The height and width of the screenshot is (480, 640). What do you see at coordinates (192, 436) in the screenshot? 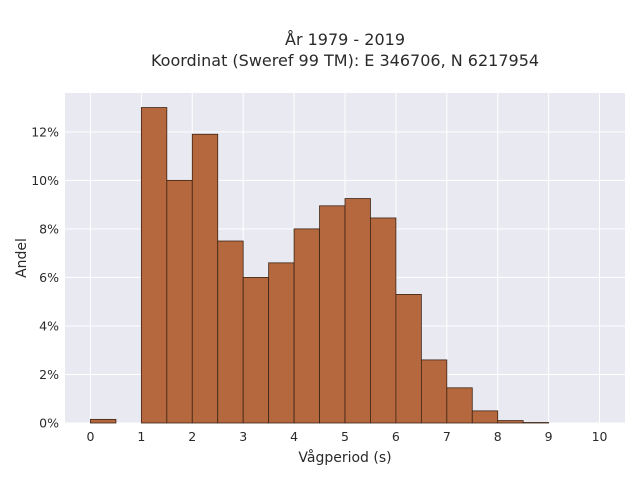
I see `x-tick-label: 2` at bounding box center [192, 436].